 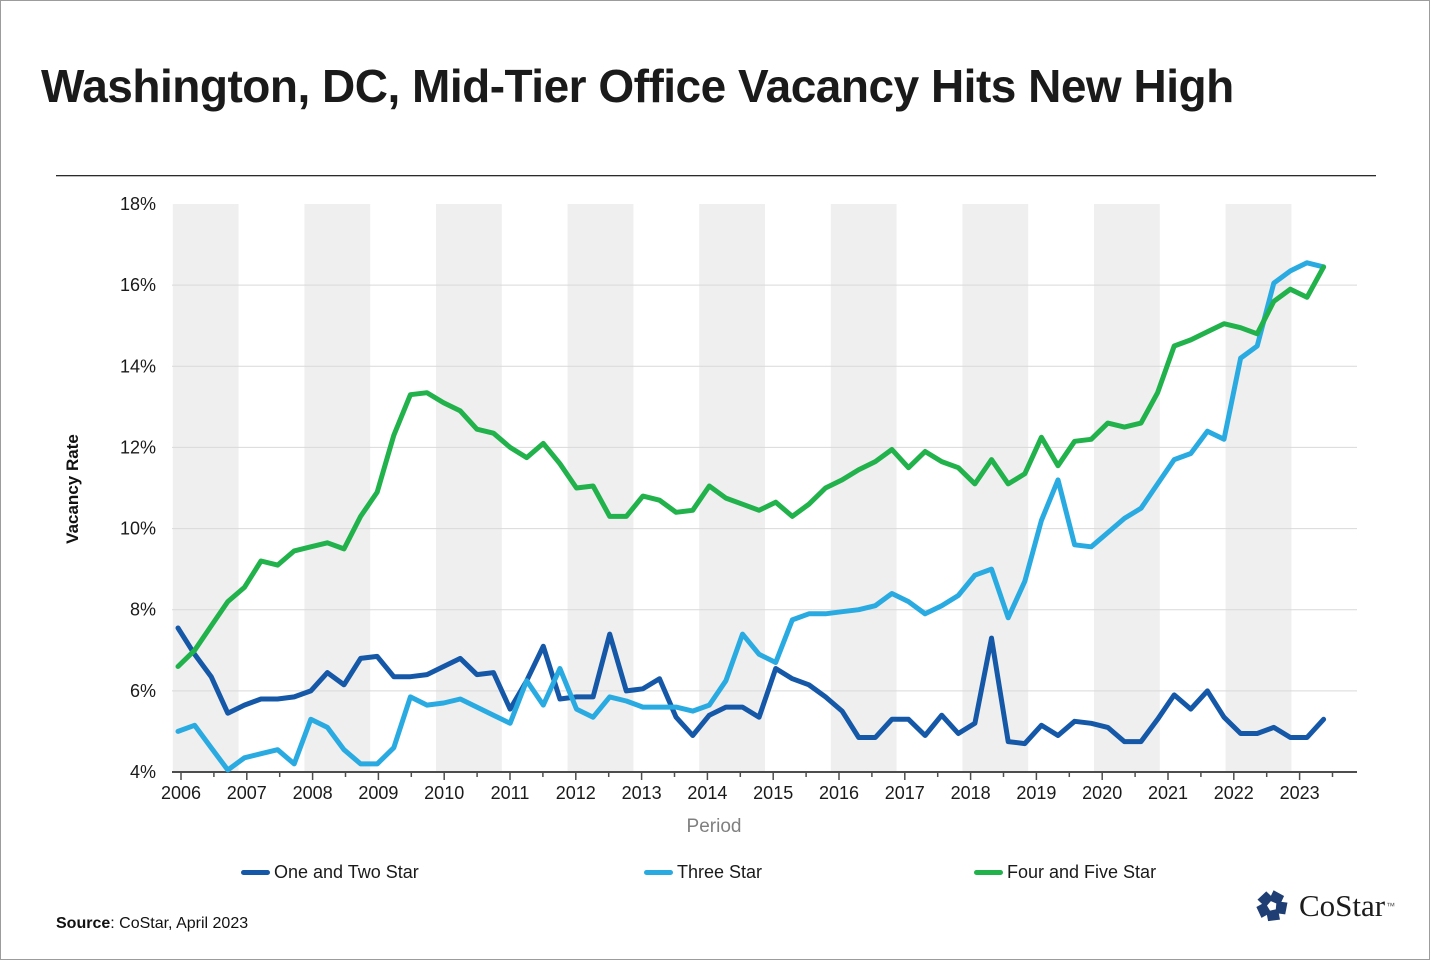 What do you see at coordinates (1102, 793) in the screenshot?
I see `x-tick-label: 2020` at bounding box center [1102, 793].